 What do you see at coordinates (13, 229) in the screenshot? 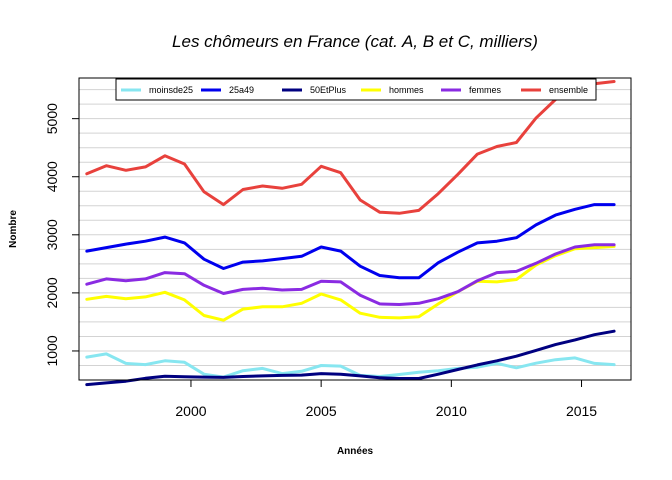
I see `y-axis-label: Nombre` at bounding box center [13, 229].